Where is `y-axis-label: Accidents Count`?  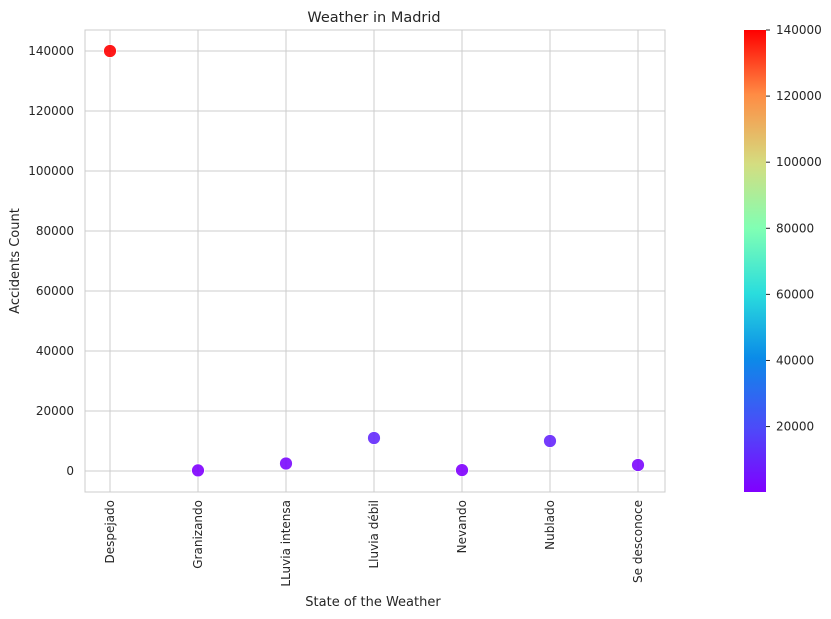
y-axis-label: Accidents Count is located at coordinates (15, 261).